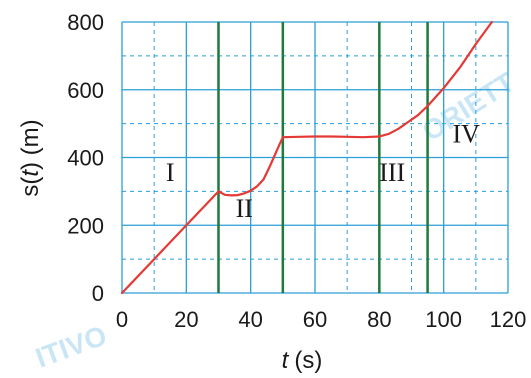 The image size is (531, 378). What do you see at coordinates (308, 360) in the screenshot?
I see `x-axis-unit: (s)` at bounding box center [308, 360].